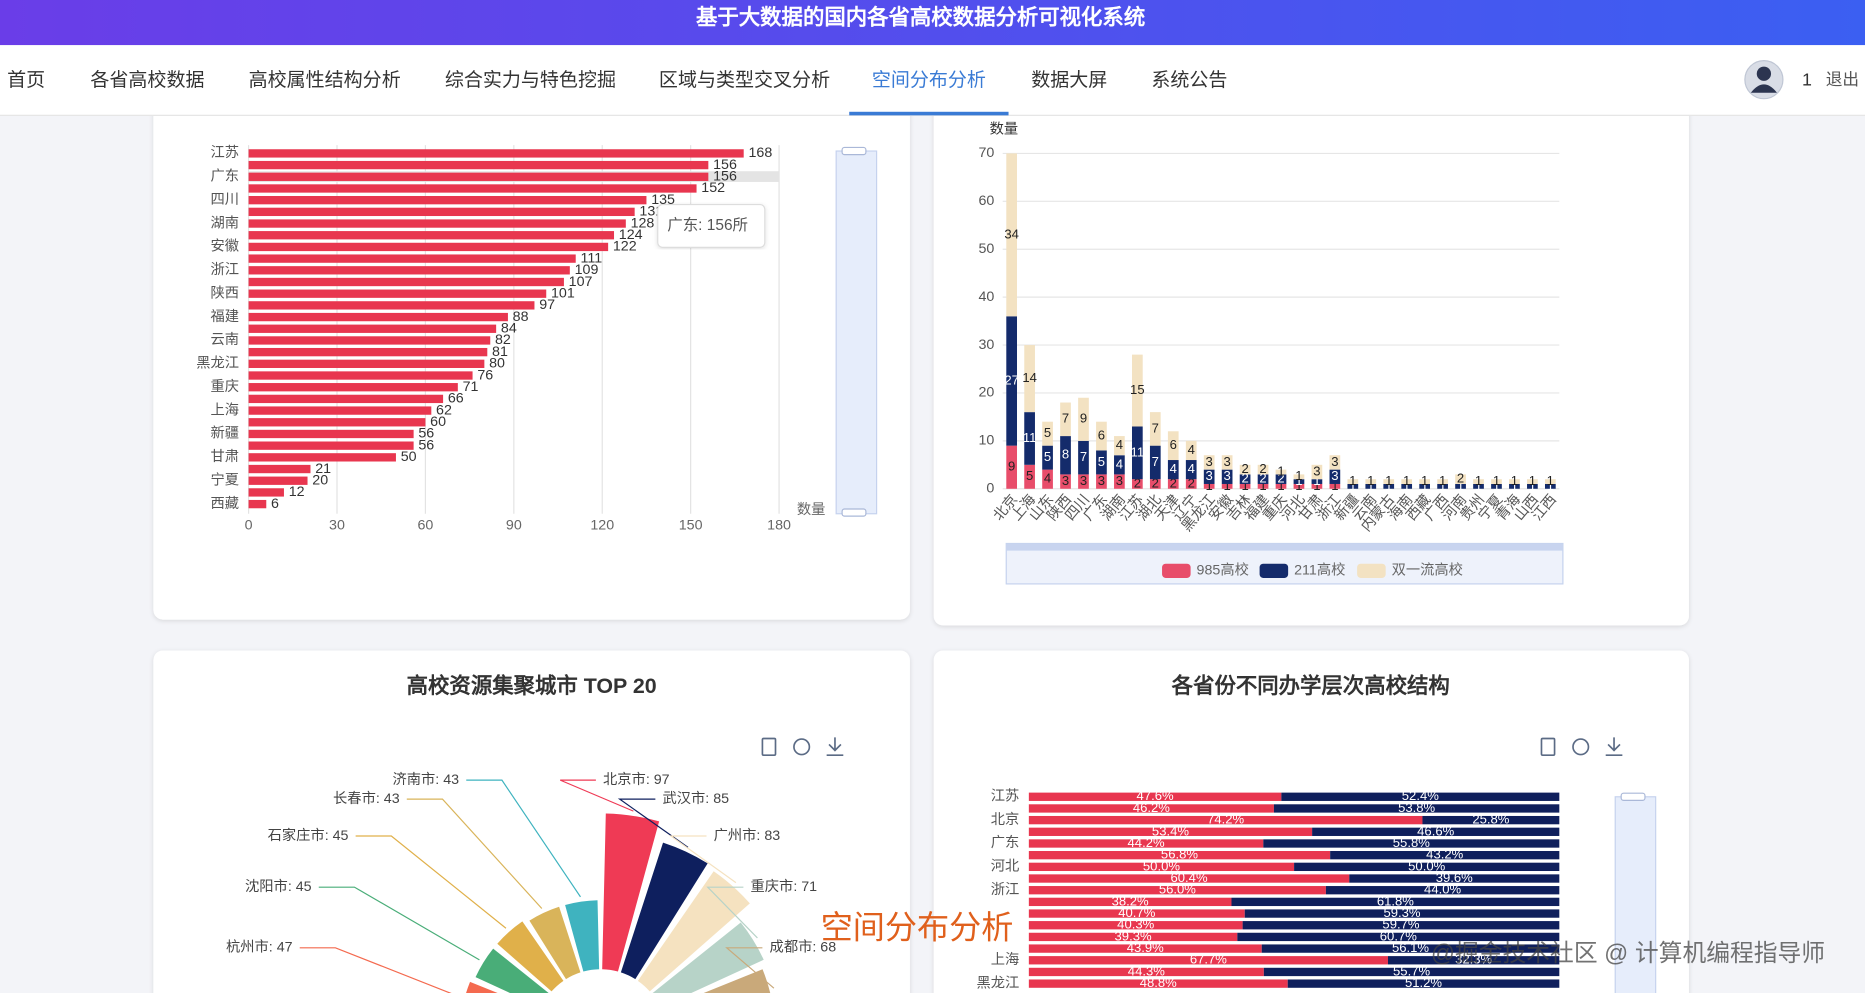 This screenshot has width=1865, height=993. Describe the element at coordinates (1842, 79) in the screenshot. I see `logout: 退出` at that location.